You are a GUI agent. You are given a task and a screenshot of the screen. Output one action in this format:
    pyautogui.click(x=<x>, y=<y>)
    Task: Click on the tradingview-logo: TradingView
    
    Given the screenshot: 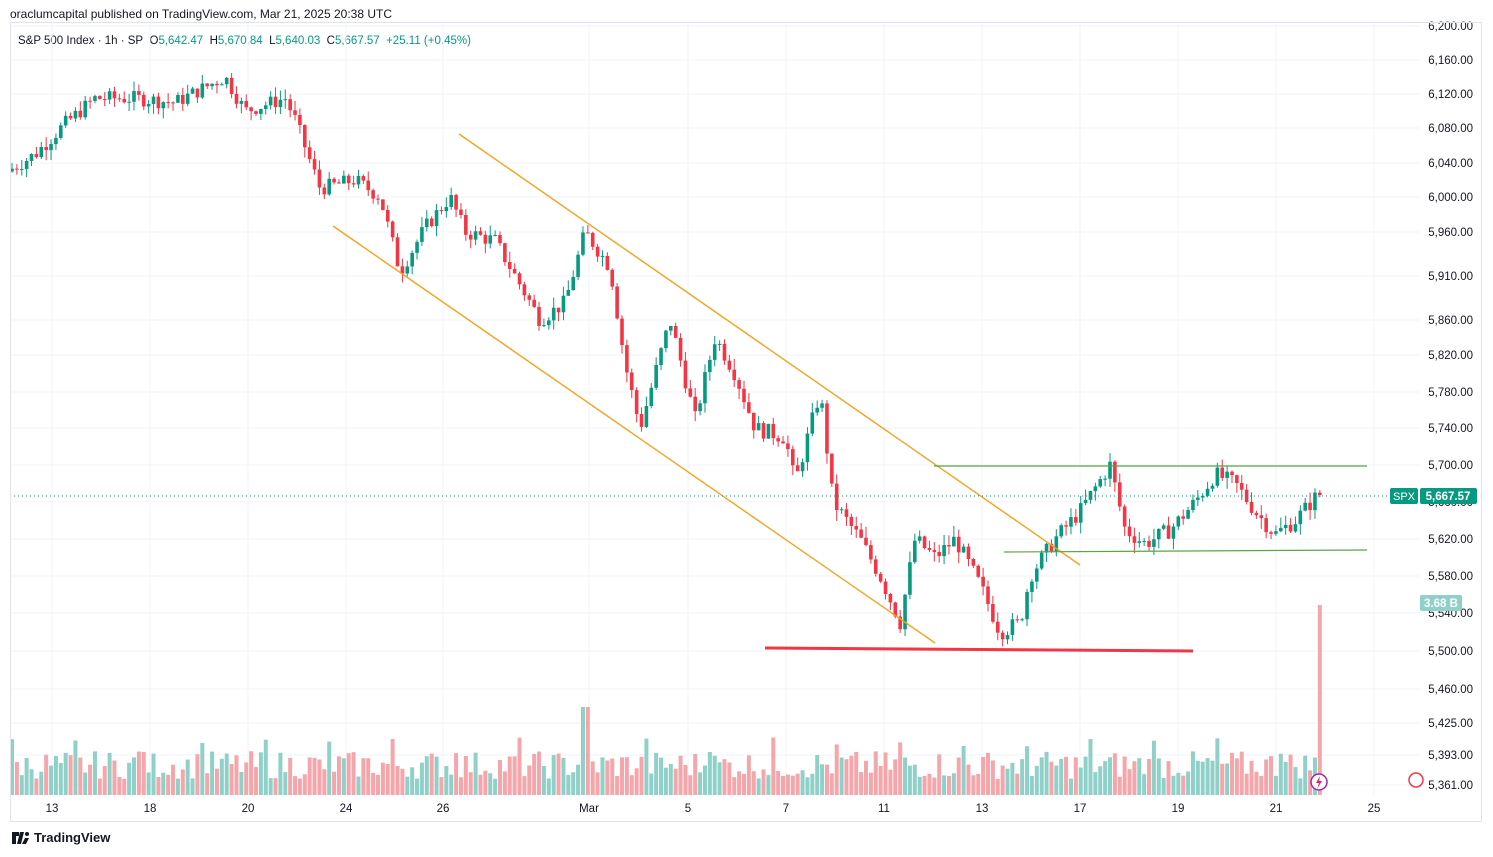 What is the action you would take?
    pyautogui.click(x=61, y=837)
    